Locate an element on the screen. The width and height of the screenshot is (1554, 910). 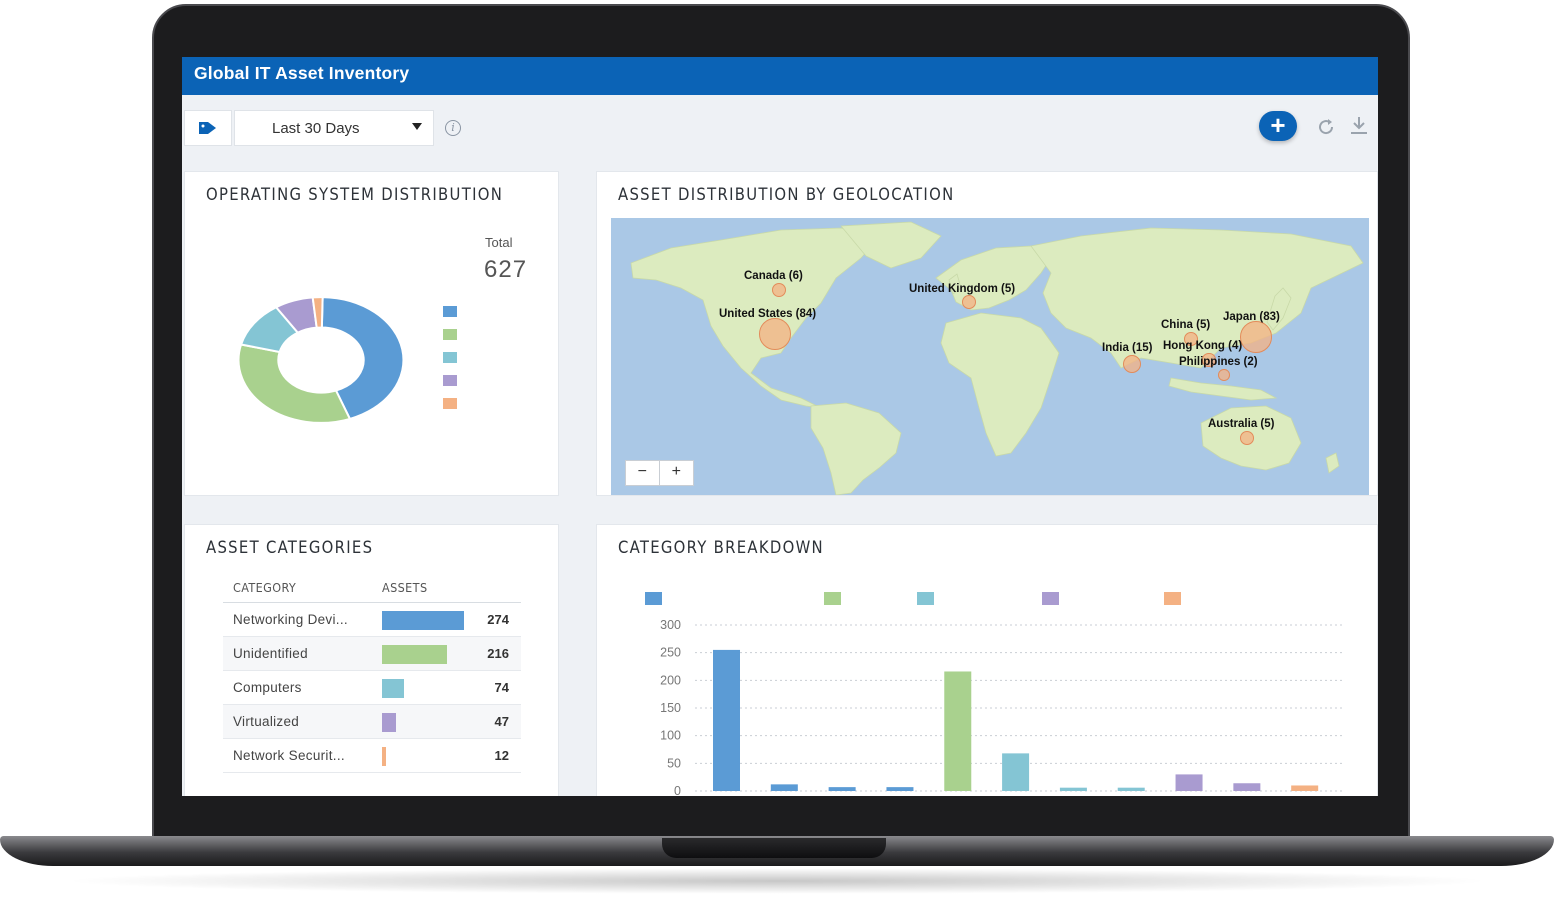
map-label: Japan (83) is located at coordinates (1251, 317).